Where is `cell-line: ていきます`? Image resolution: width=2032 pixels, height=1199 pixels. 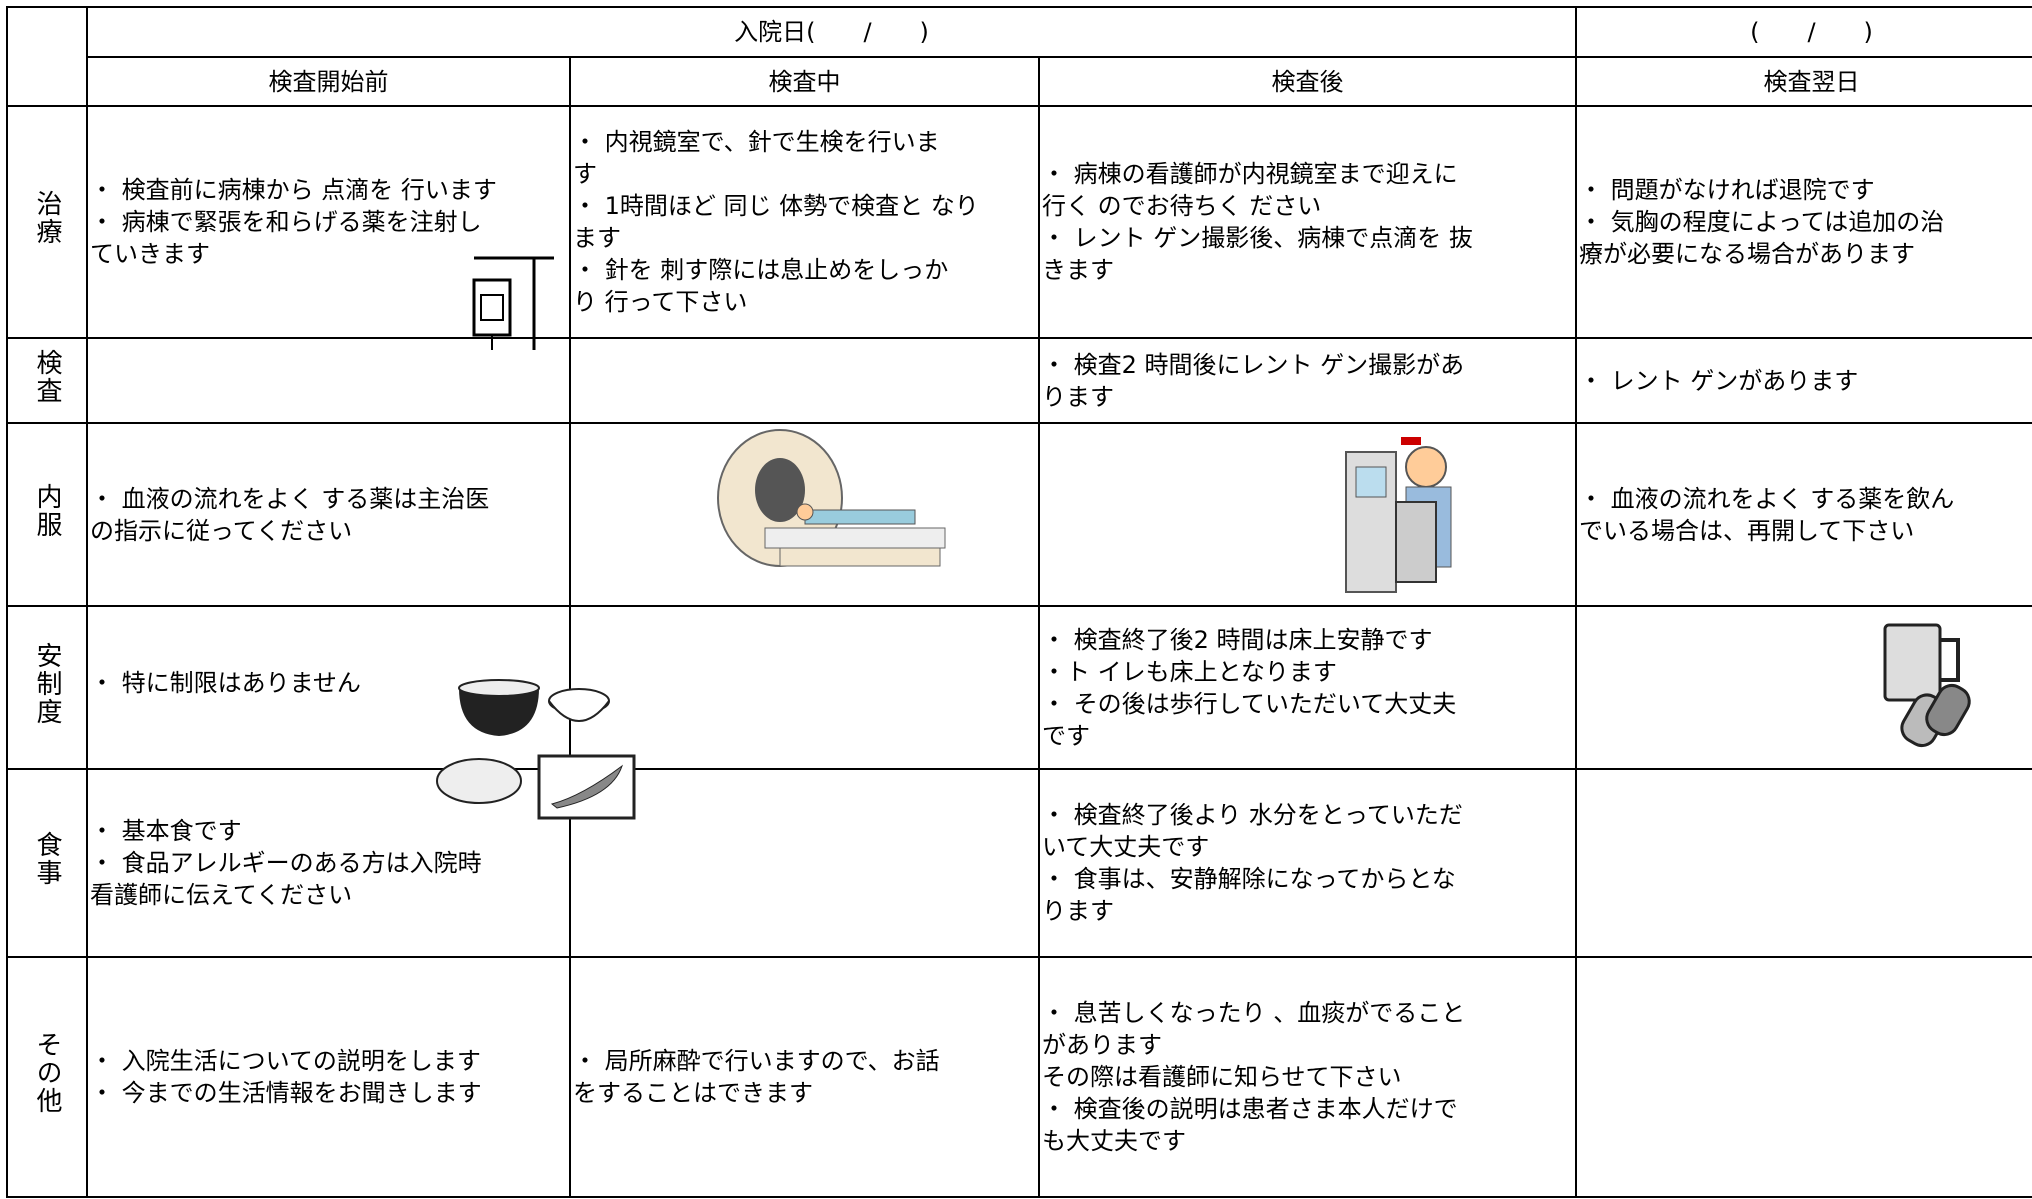 cell-line: ていきます is located at coordinates (150, 254).